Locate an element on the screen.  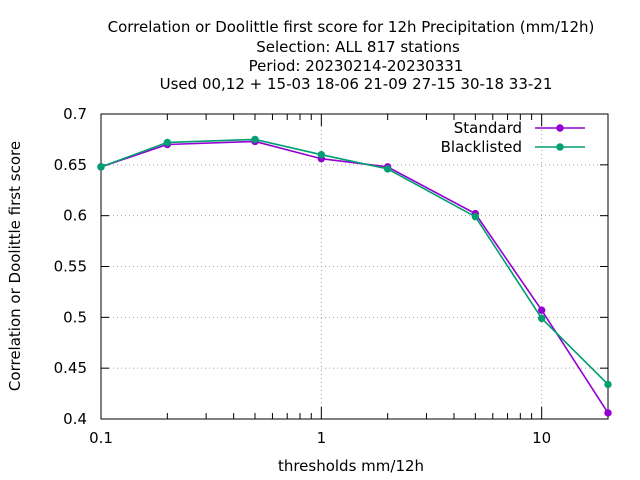
y-tick-label: 0.65 is located at coordinates (70, 165).